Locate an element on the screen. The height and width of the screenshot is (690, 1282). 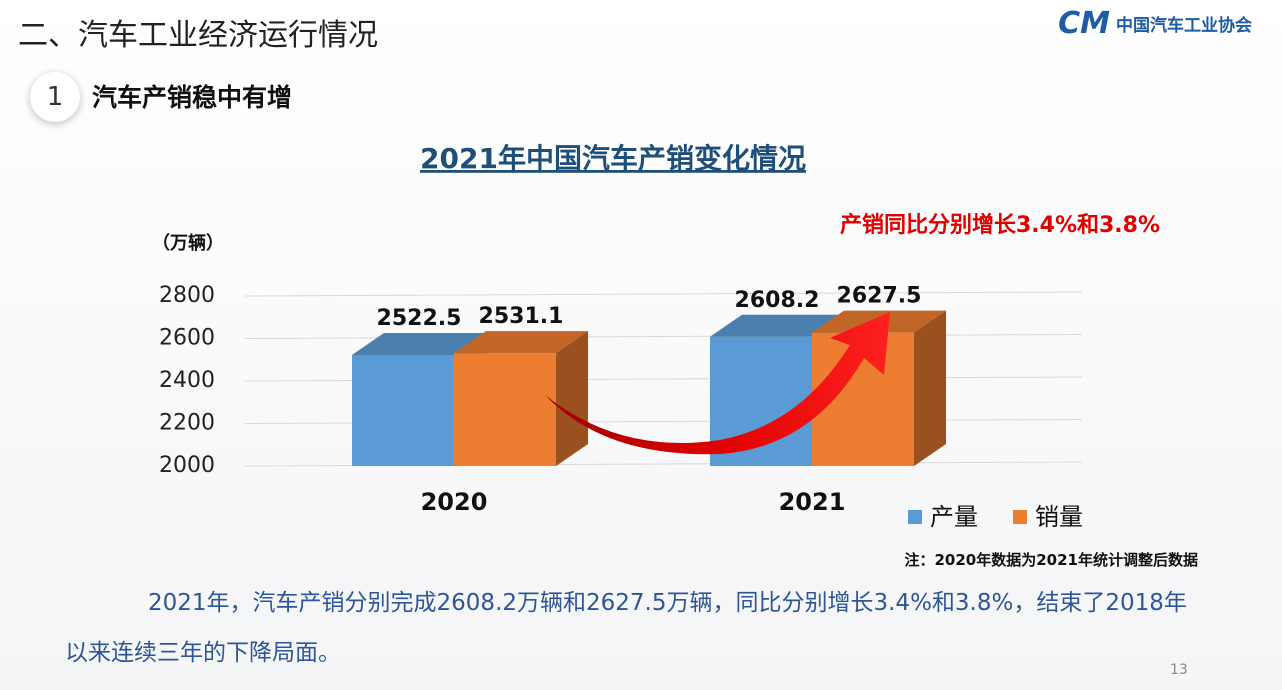
value-label: 2627.5 is located at coordinates (879, 296).